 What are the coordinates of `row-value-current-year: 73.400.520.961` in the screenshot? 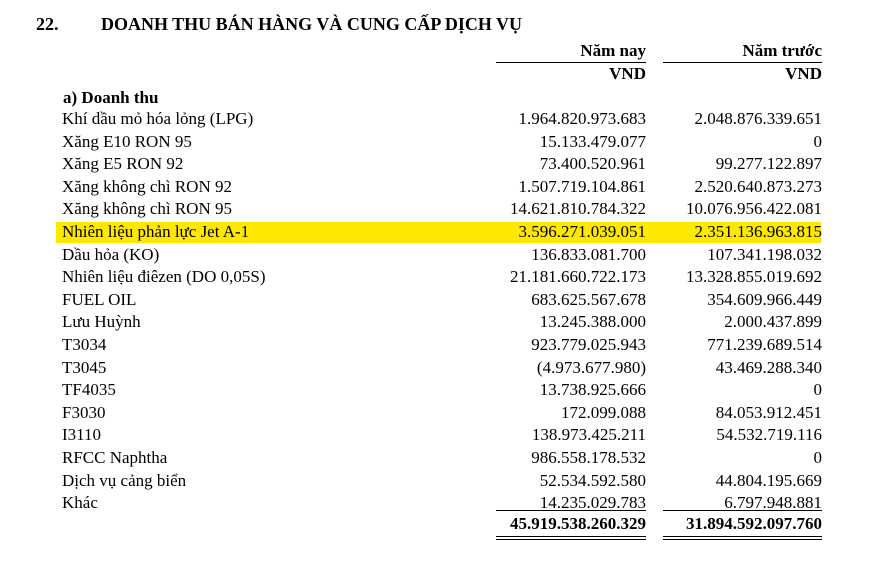 It's located at (592, 164).